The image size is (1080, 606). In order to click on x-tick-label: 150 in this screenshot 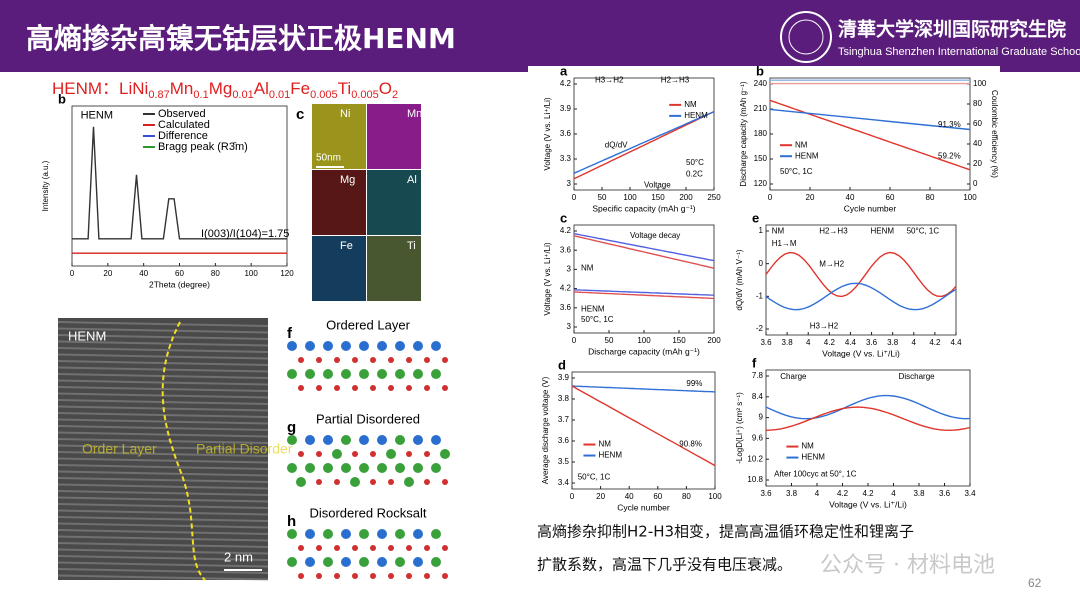, I will do `click(658, 197)`.